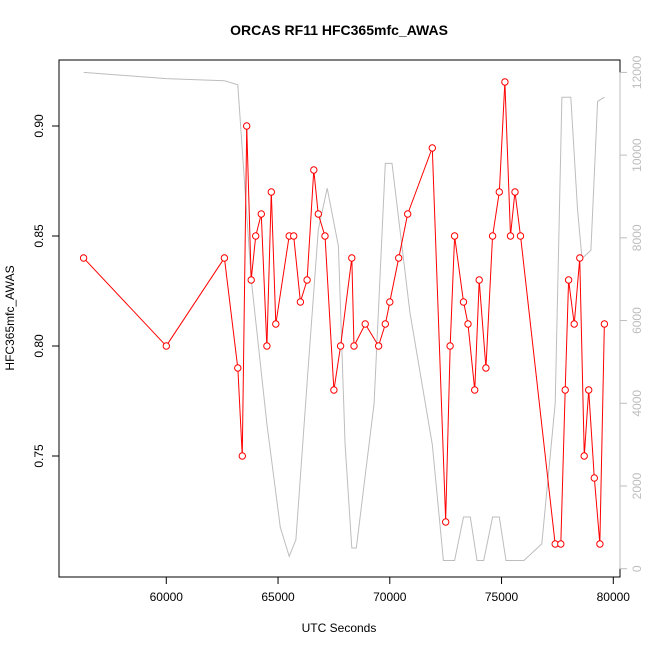 The image size is (650, 650). I want to click on secondary-y-axis: 0 2000 4000 6000 8000 10000 12000, so click(631, 313).